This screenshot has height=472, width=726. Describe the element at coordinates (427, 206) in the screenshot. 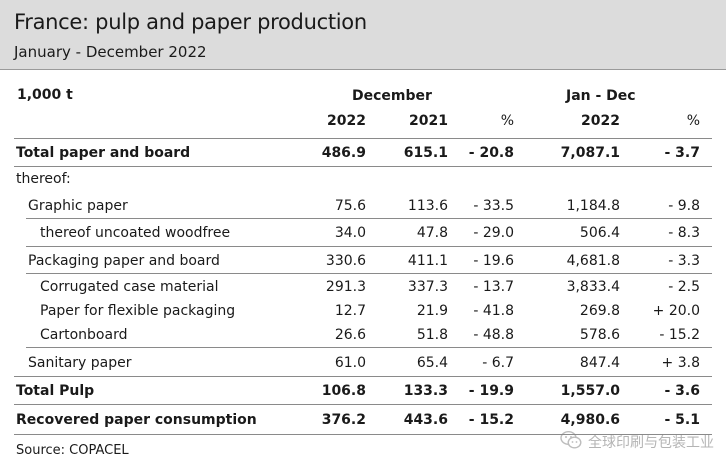

I see `cell-dec-2021: 113.6` at that location.